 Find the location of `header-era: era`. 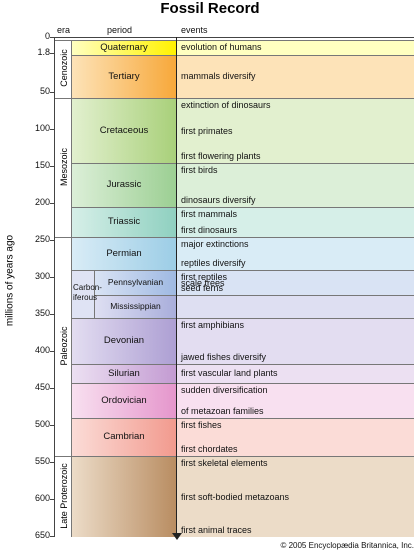

header-era: era is located at coordinates (64, 30).